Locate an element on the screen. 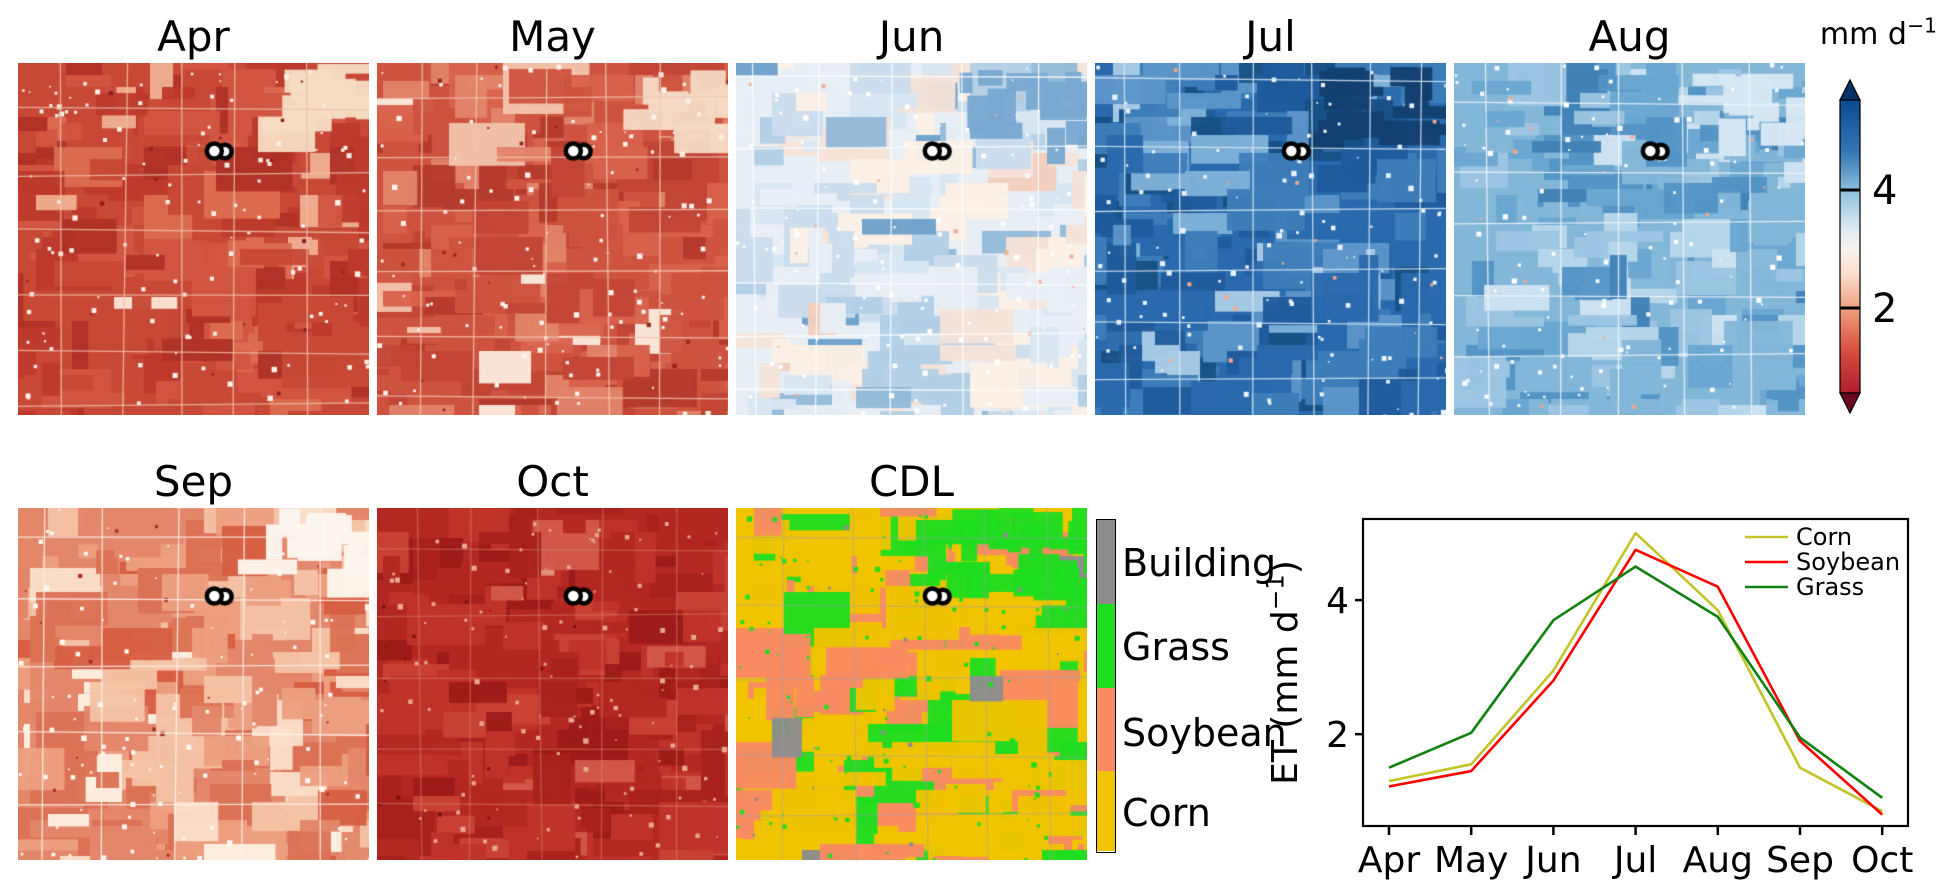  et-colorbar: 4 2 mm d−1 is located at coordinates (1878, 214).